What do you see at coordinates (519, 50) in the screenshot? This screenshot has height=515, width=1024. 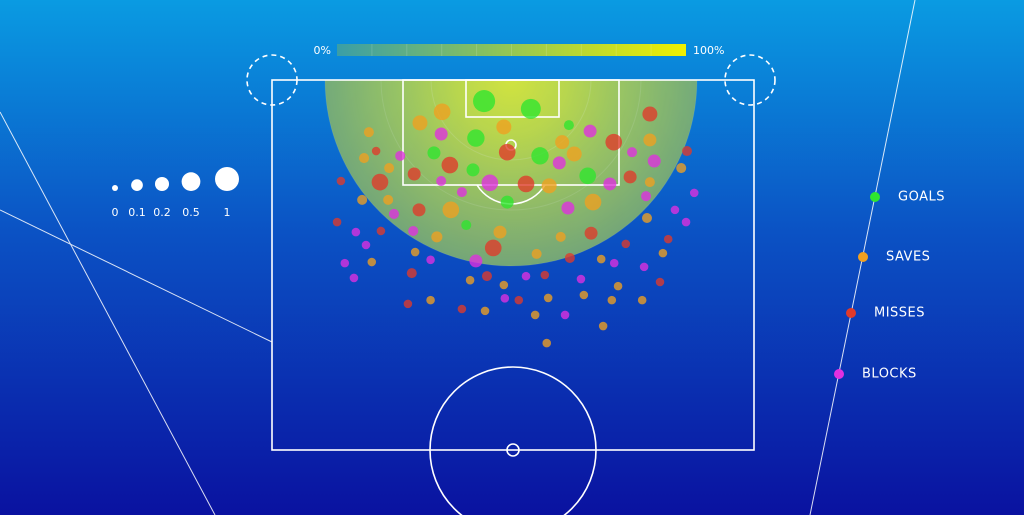 I see `colorbar: 0% 100%` at bounding box center [519, 50].